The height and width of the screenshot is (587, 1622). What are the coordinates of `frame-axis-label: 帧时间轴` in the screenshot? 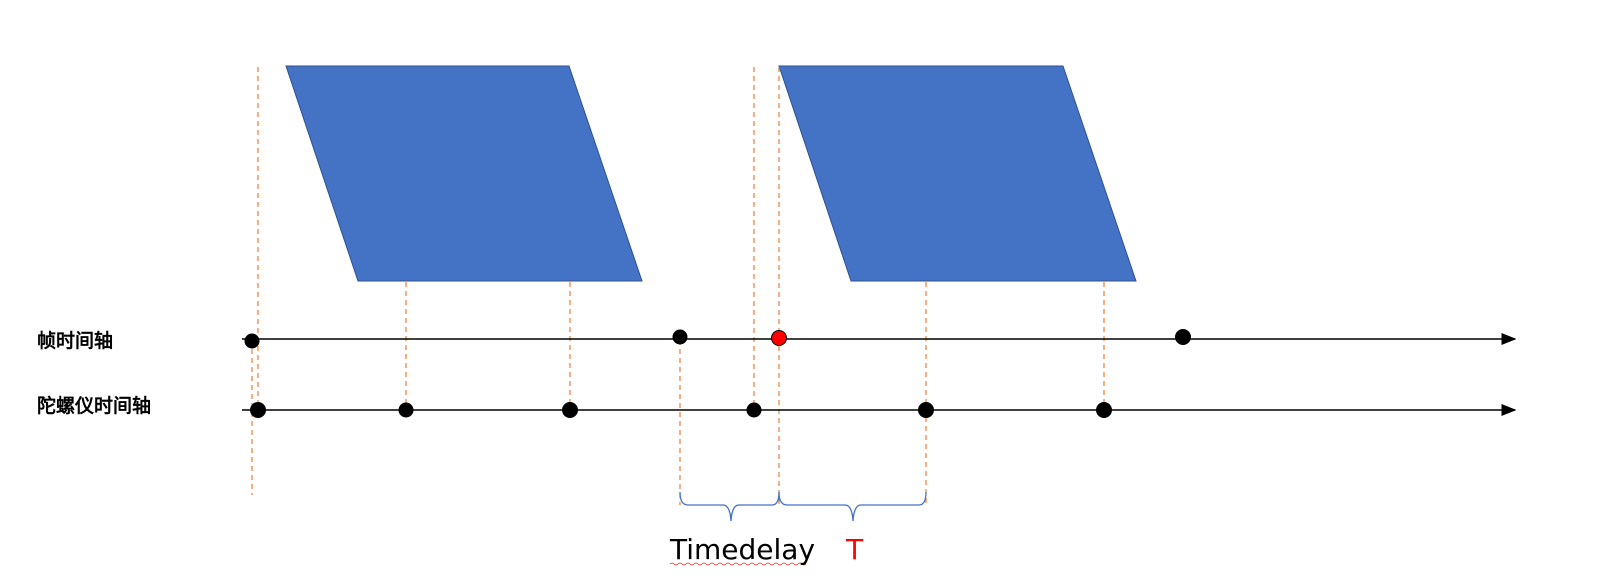 It's located at (75, 341).